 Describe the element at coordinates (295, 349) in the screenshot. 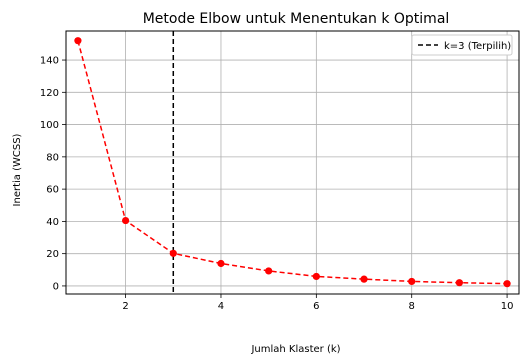

I see `x-axis-label: Jumlah Klaster (k)` at that location.